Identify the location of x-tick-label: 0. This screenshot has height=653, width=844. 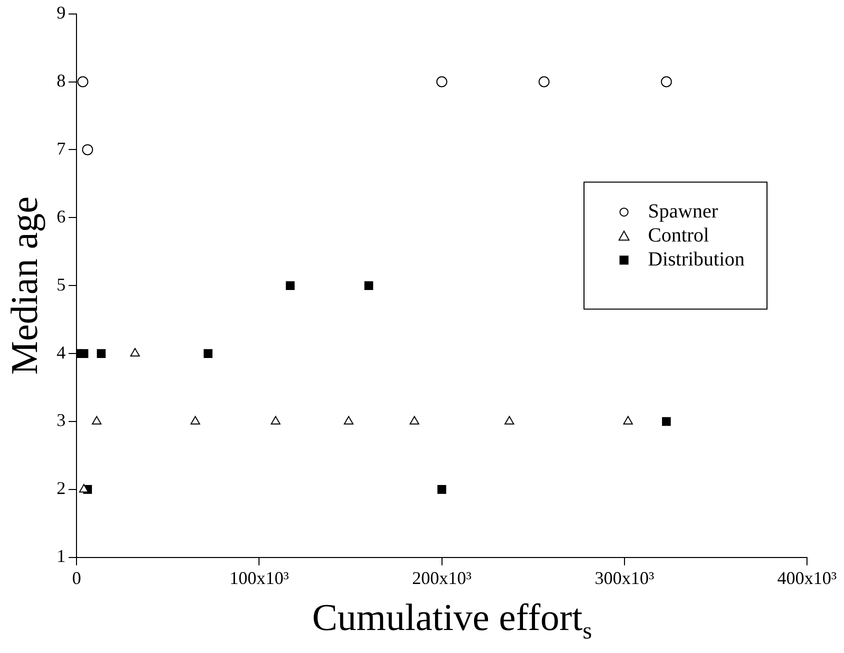
(77, 578).